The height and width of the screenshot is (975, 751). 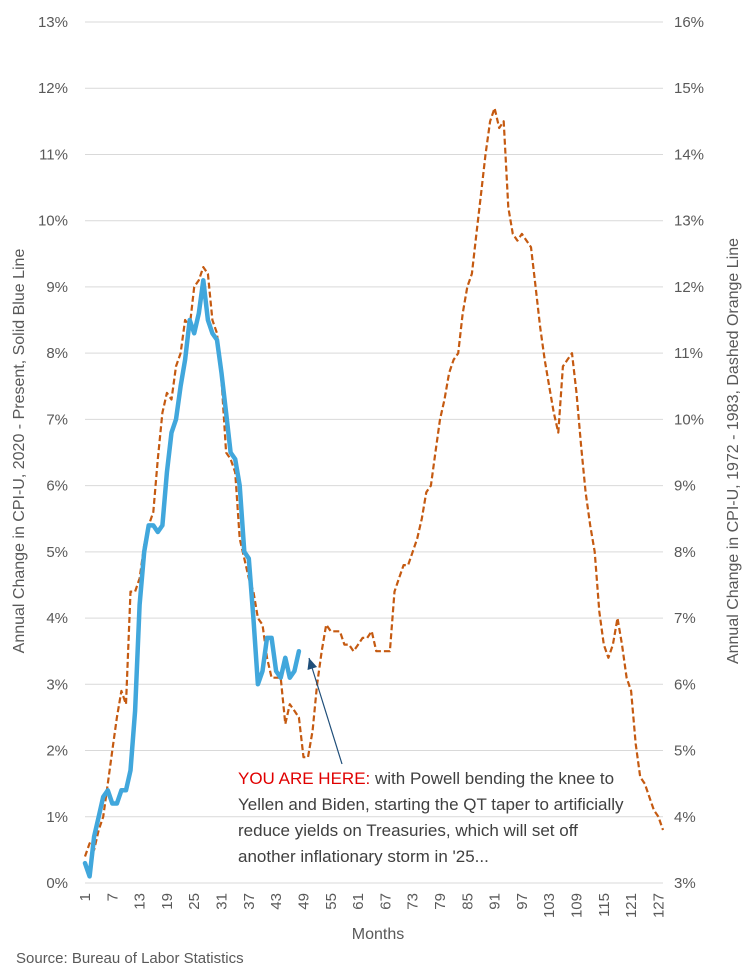 I want to click on y-left-tick-label: 3%, so click(x=57, y=684).